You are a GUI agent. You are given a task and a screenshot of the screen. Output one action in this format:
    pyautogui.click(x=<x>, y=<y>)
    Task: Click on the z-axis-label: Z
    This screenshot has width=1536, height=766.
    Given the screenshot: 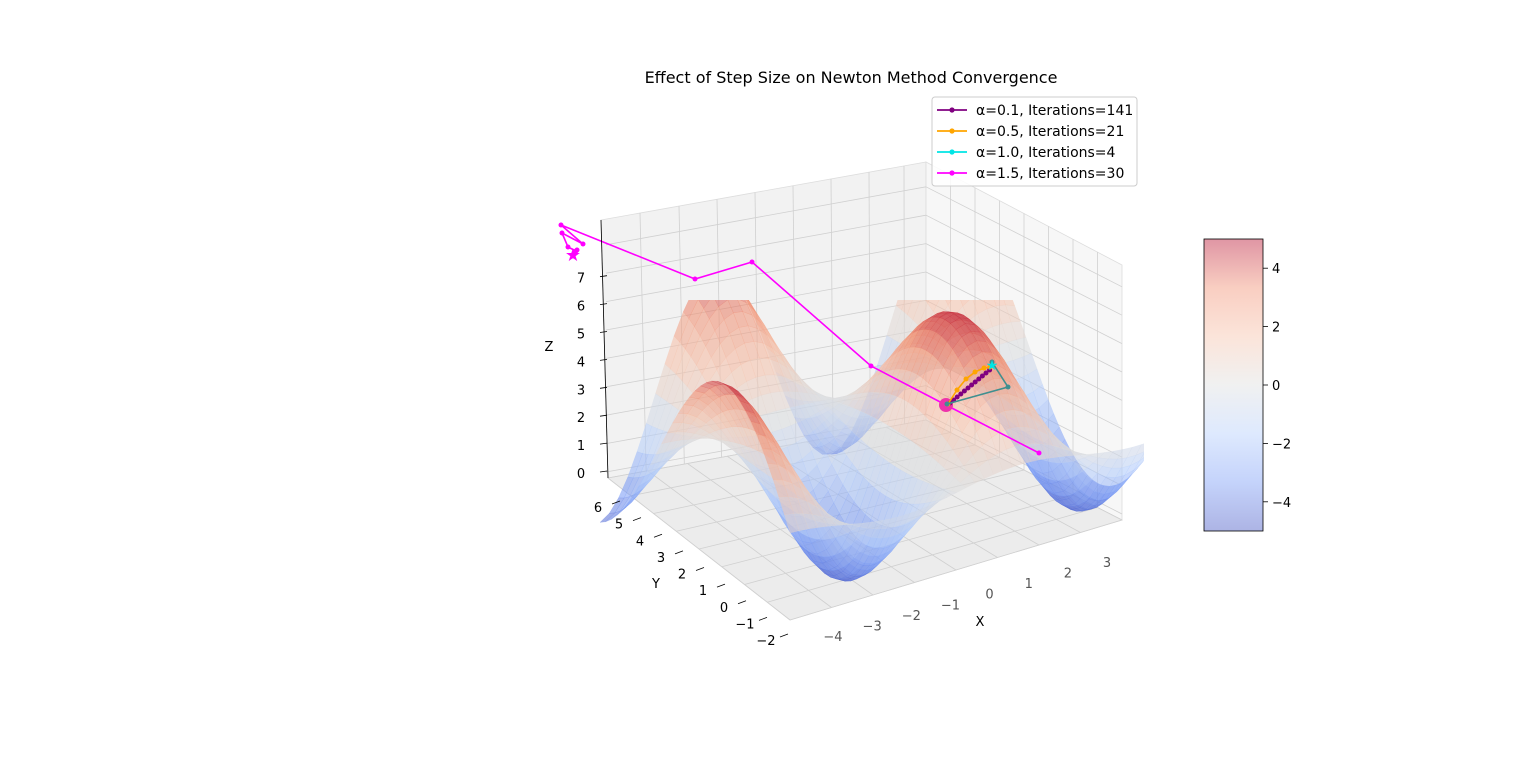 What is the action you would take?
    pyautogui.click(x=549, y=347)
    